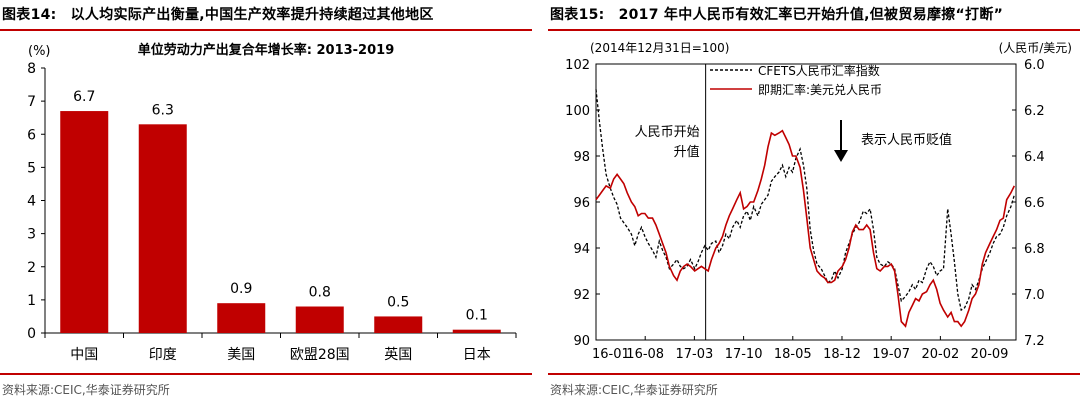 The height and width of the screenshot is (407, 1080). Describe the element at coordinates (577, 15) in the screenshot. I see `figure-number: 图表15:` at that location.